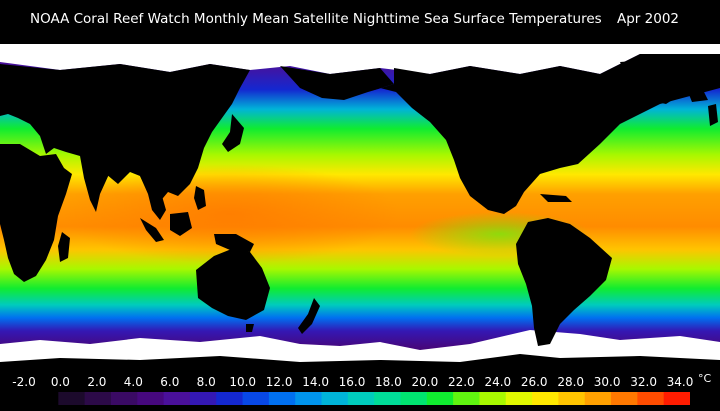 The image size is (720, 411). I want to click on landmass-antarctica, so click(360, 362).